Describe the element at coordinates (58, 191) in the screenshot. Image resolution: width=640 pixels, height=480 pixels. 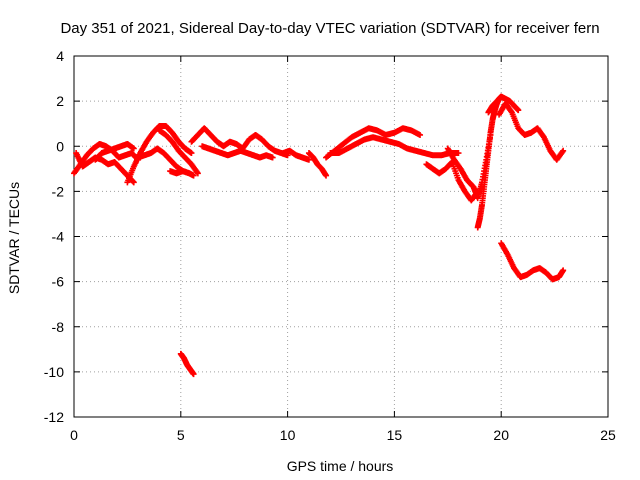
I see `y-tick-label: -2` at that location.